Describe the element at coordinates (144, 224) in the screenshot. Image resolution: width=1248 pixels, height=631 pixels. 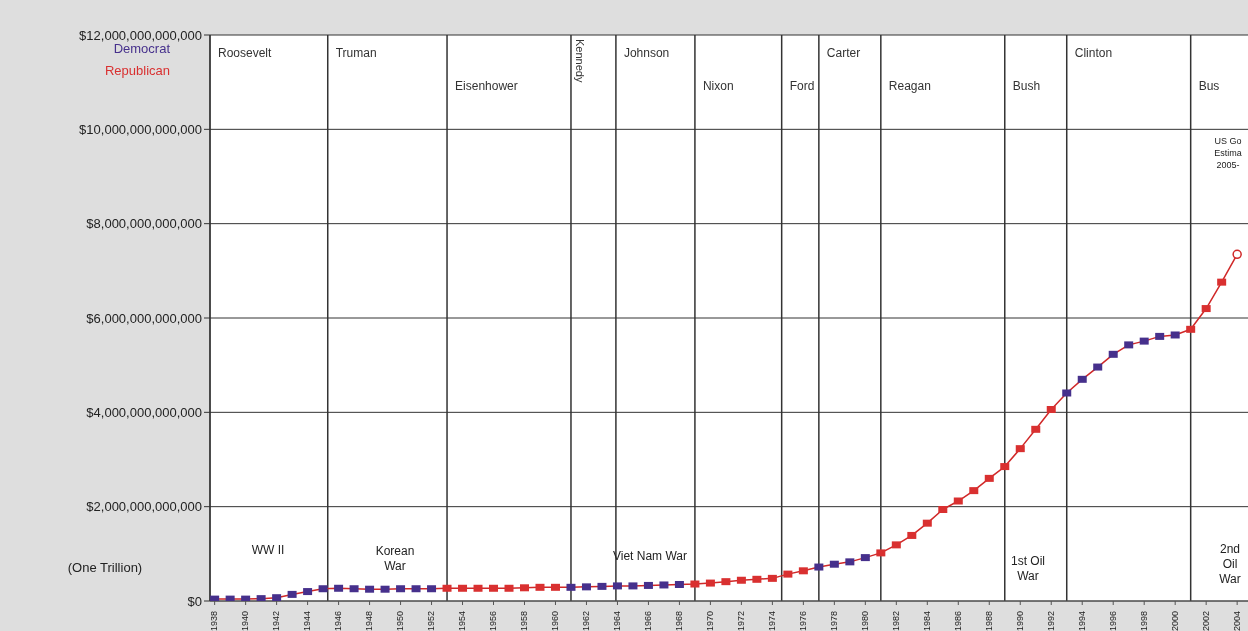
I see `y-tick-label: $8,000,000,000,000` at that location.